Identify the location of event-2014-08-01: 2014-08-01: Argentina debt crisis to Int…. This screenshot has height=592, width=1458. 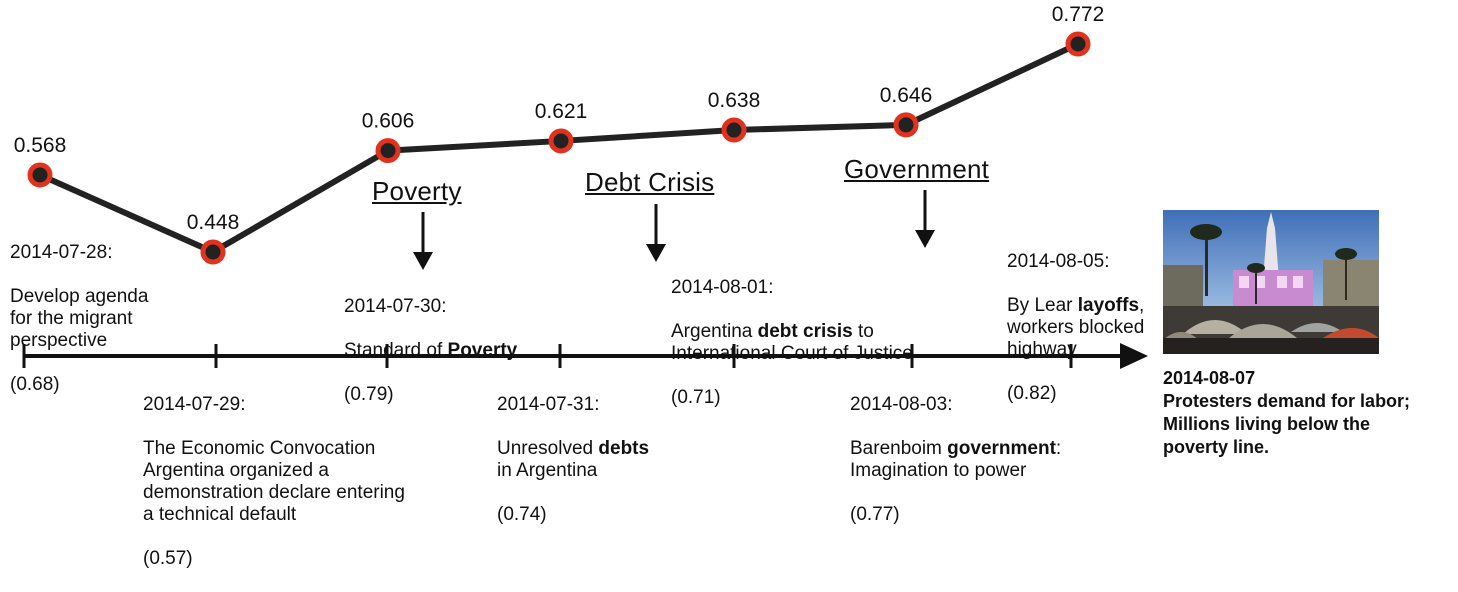
(792, 343).